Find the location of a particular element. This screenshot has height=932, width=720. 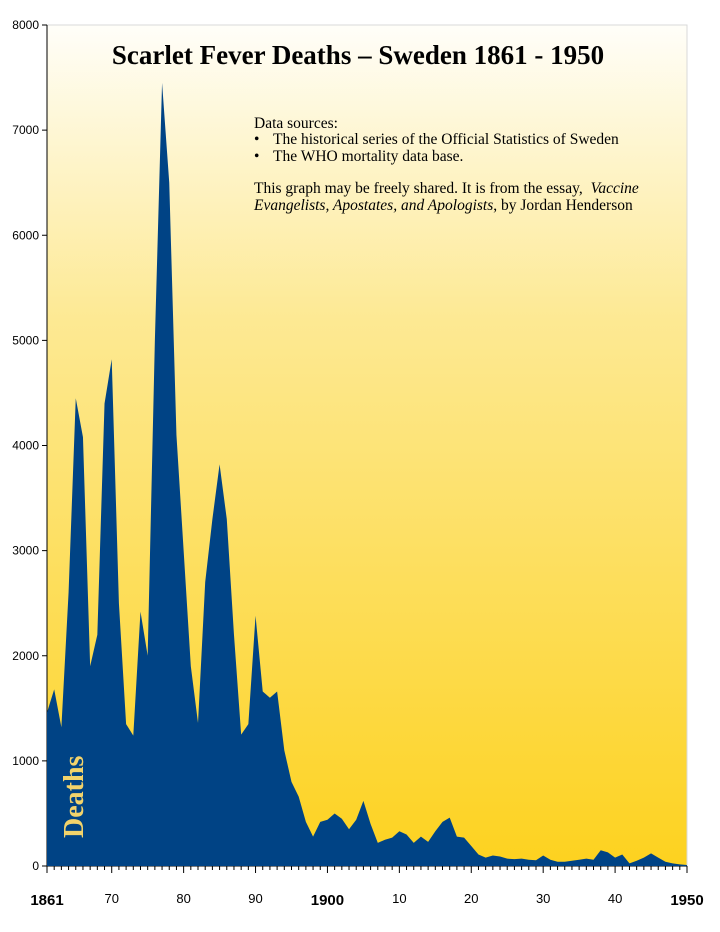

y-axis-label: Deaths is located at coordinates (74, 796).